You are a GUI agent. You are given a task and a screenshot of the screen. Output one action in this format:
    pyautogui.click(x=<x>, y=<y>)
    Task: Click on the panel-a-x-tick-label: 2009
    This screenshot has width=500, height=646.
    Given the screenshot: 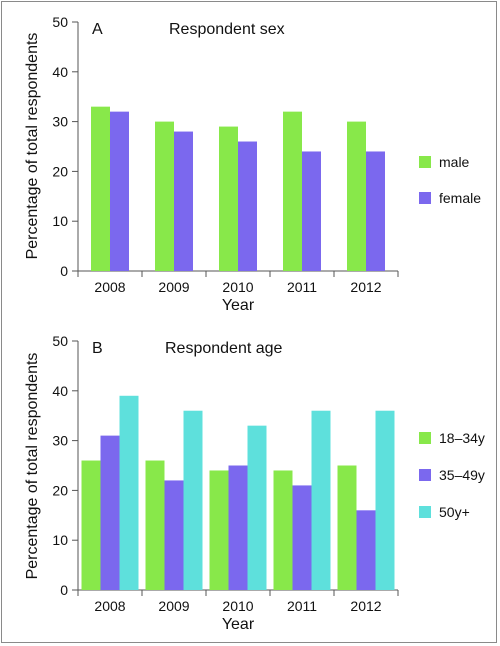 What is the action you would take?
    pyautogui.click(x=173, y=287)
    